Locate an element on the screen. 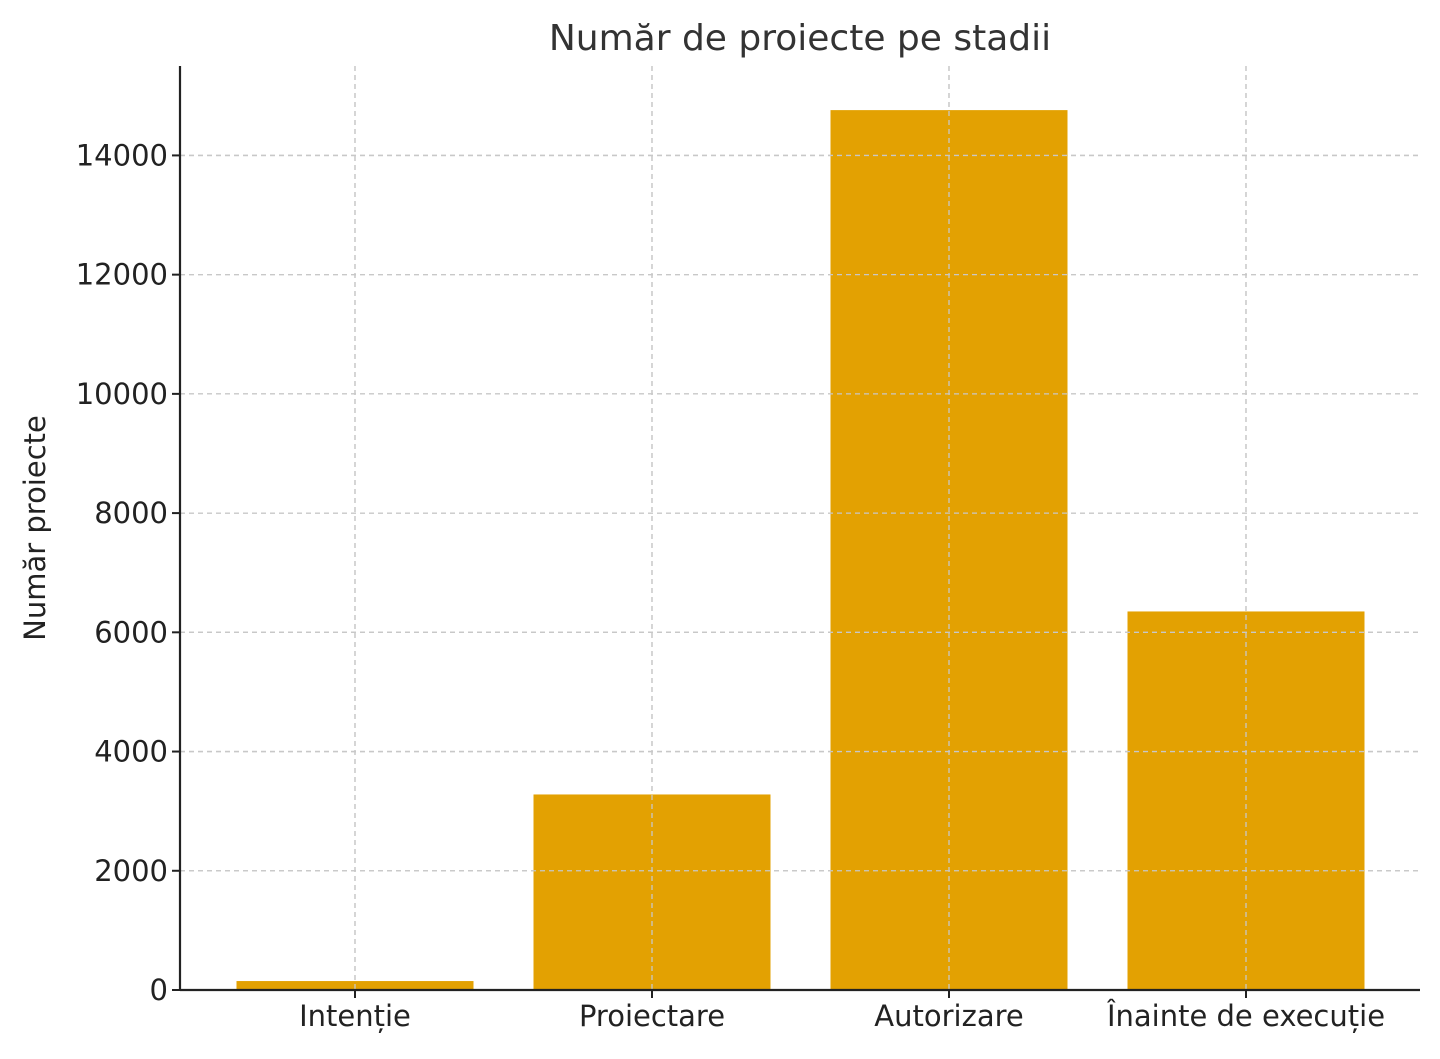  y-ticks: 0 2000 4000 6000 8000 10000 12000 14000 is located at coordinates (128, 572).